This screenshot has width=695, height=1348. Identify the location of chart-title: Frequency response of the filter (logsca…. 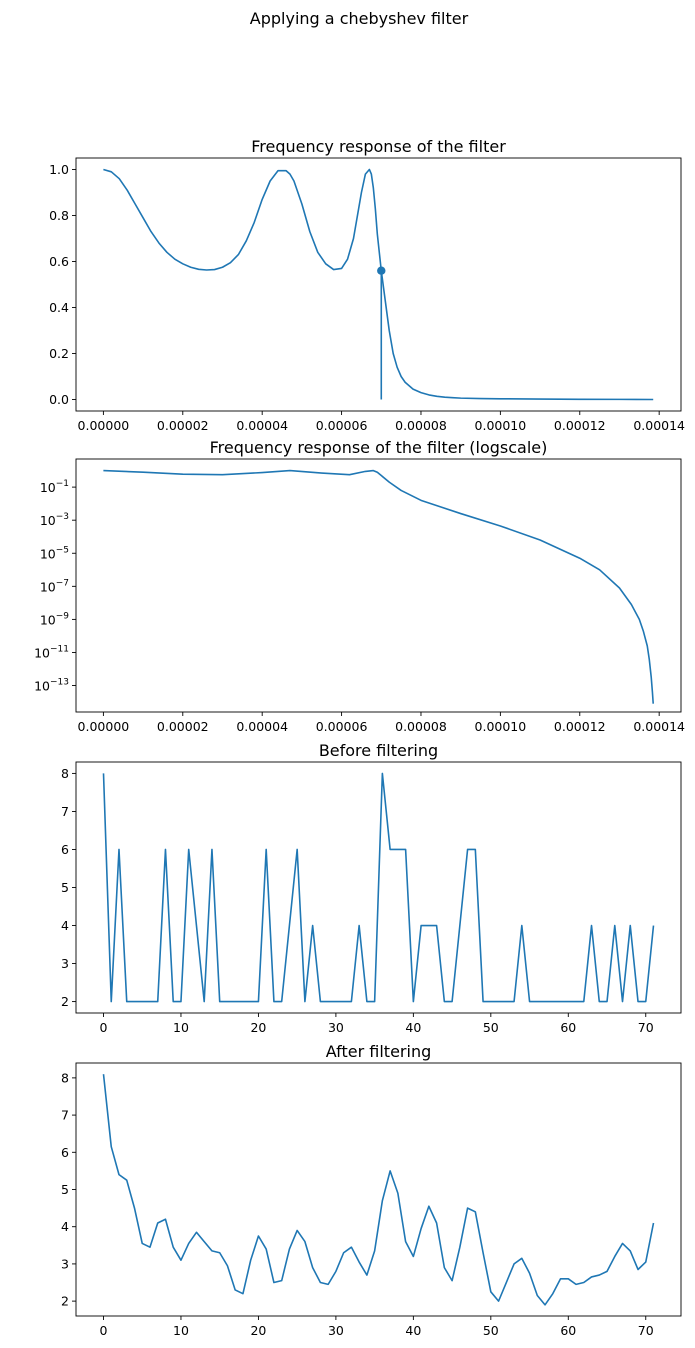
(379, 447).